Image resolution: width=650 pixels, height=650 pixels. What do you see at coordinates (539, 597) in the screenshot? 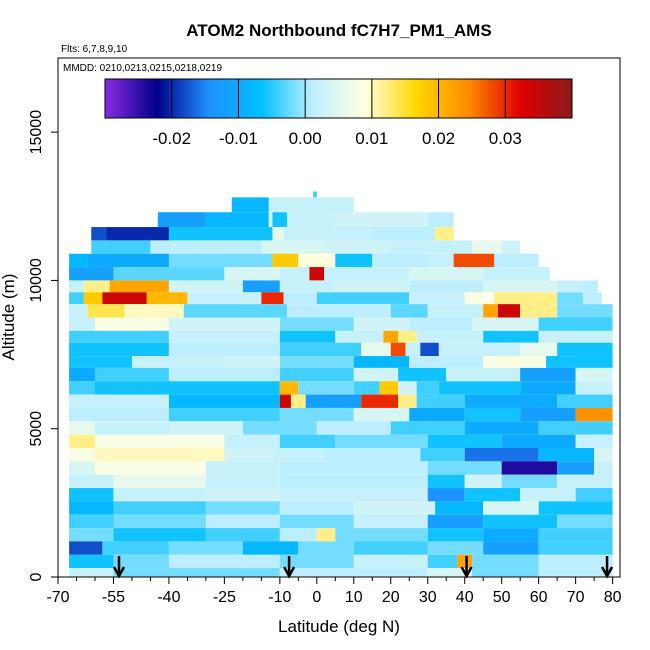
I see `x-tick-label: 60` at bounding box center [539, 597].